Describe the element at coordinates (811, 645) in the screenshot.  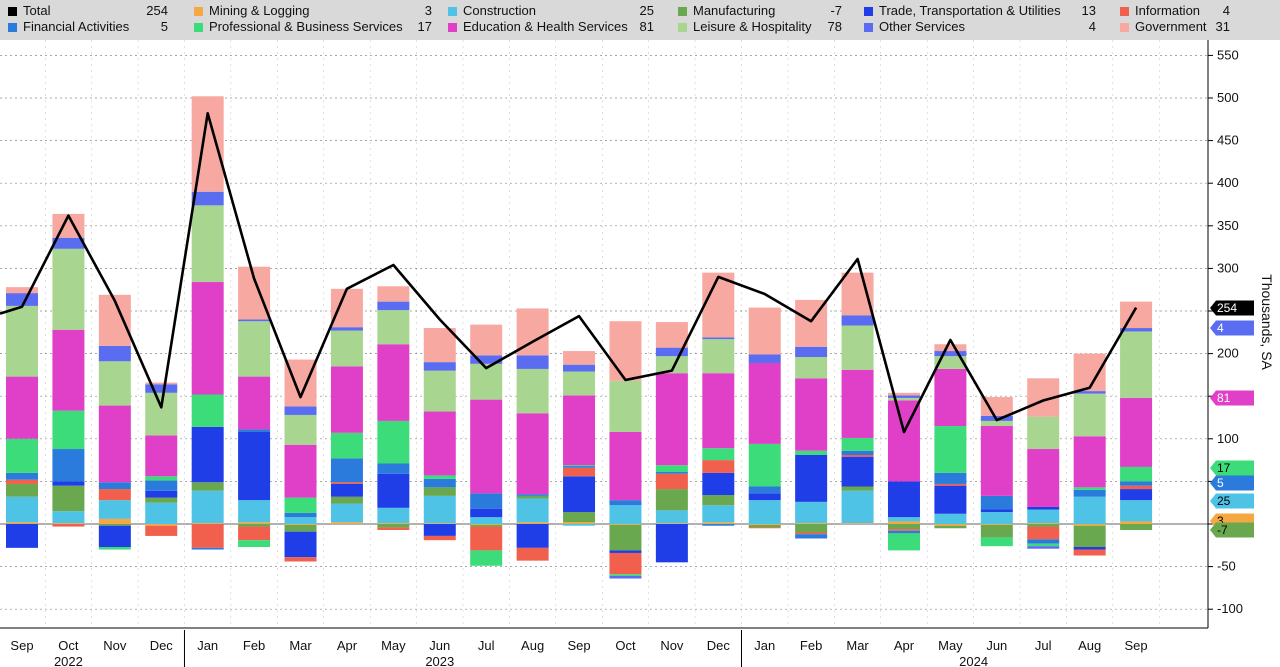
I see `x-tick-label: Feb` at that location.